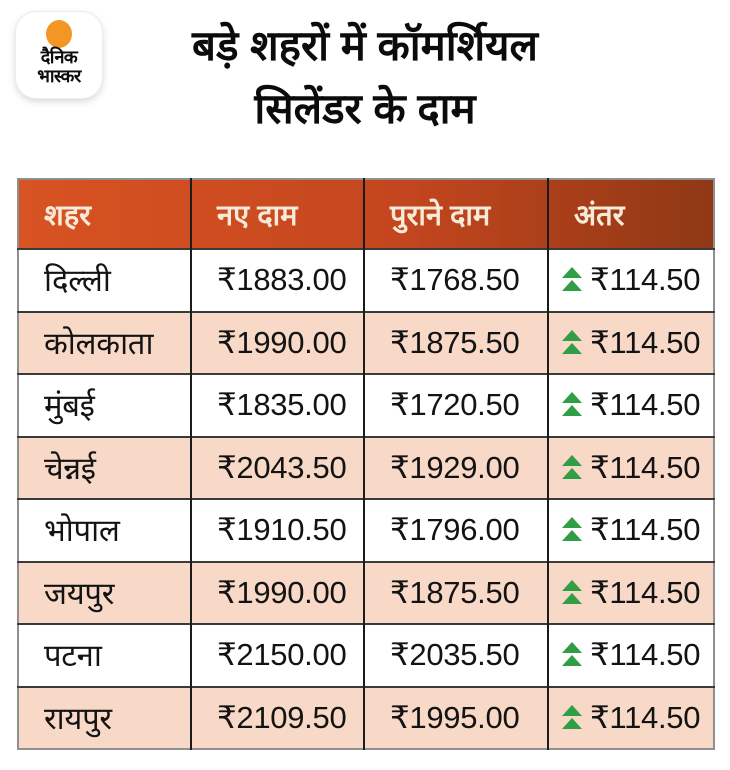  What do you see at coordinates (277, 717) in the screenshot?
I see `new-price-cell: ₹2109.50` at bounding box center [277, 717].